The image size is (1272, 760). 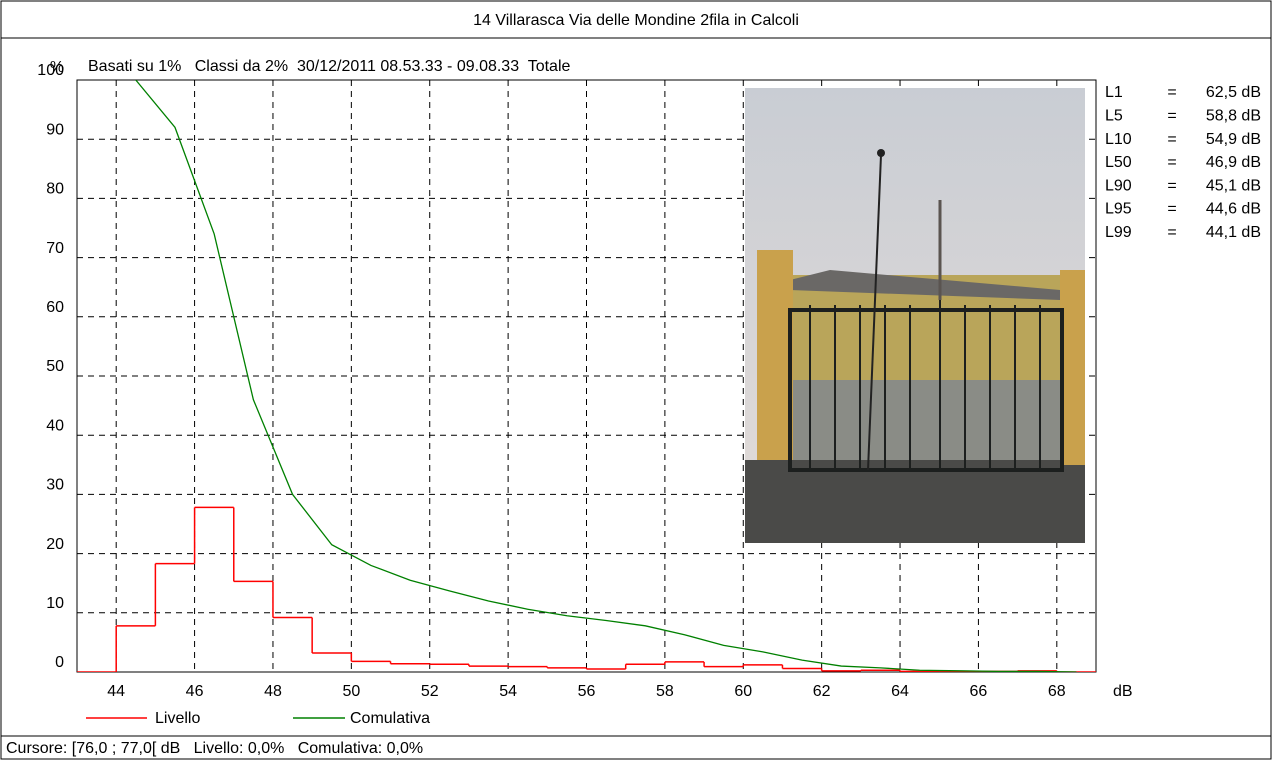 I want to click on x-tick-label: 68, so click(x=1057, y=691).